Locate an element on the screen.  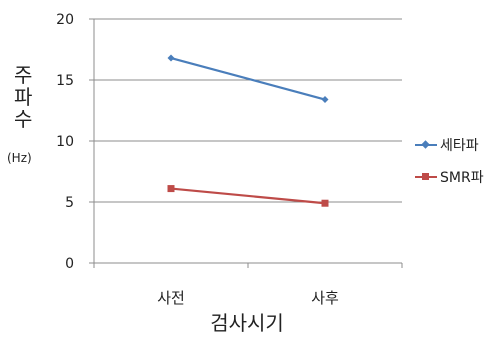
x-axis-label: 검사시기 is located at coordinates (247, 323).